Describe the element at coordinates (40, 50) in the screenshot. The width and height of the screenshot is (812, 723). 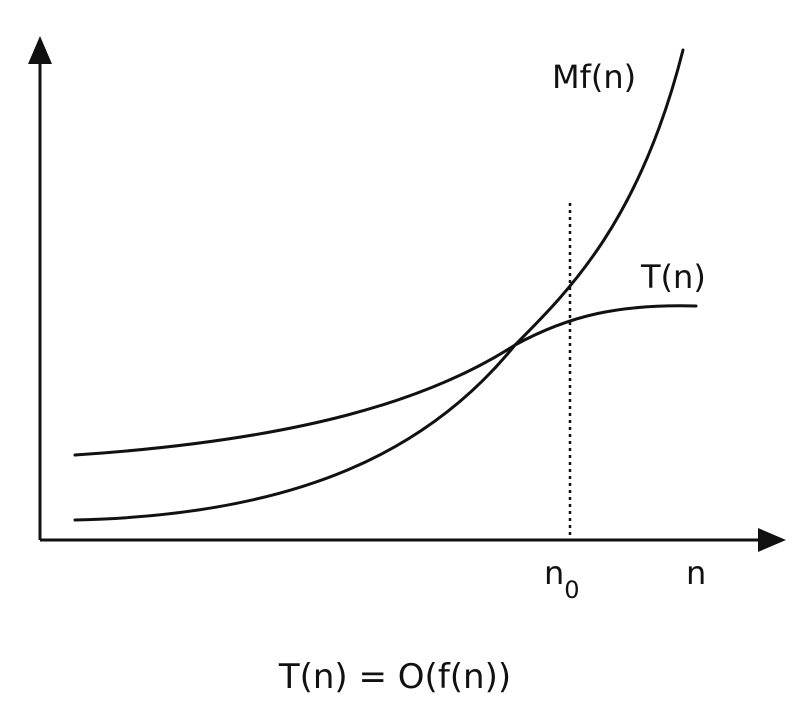
I see `y-axis-arrowhead` at that location.